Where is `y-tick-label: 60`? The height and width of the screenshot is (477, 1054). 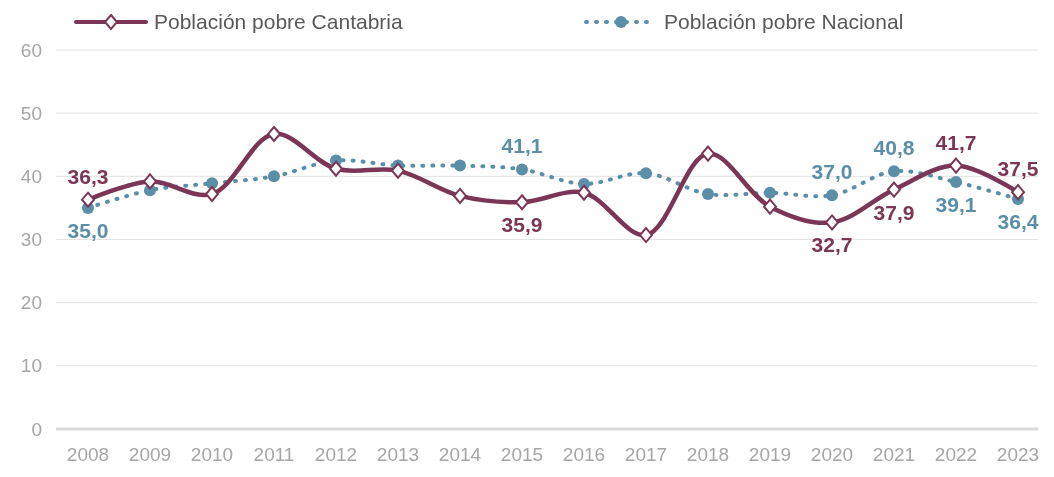 y-tick-label: 60 is located at coordinates (31, 50).